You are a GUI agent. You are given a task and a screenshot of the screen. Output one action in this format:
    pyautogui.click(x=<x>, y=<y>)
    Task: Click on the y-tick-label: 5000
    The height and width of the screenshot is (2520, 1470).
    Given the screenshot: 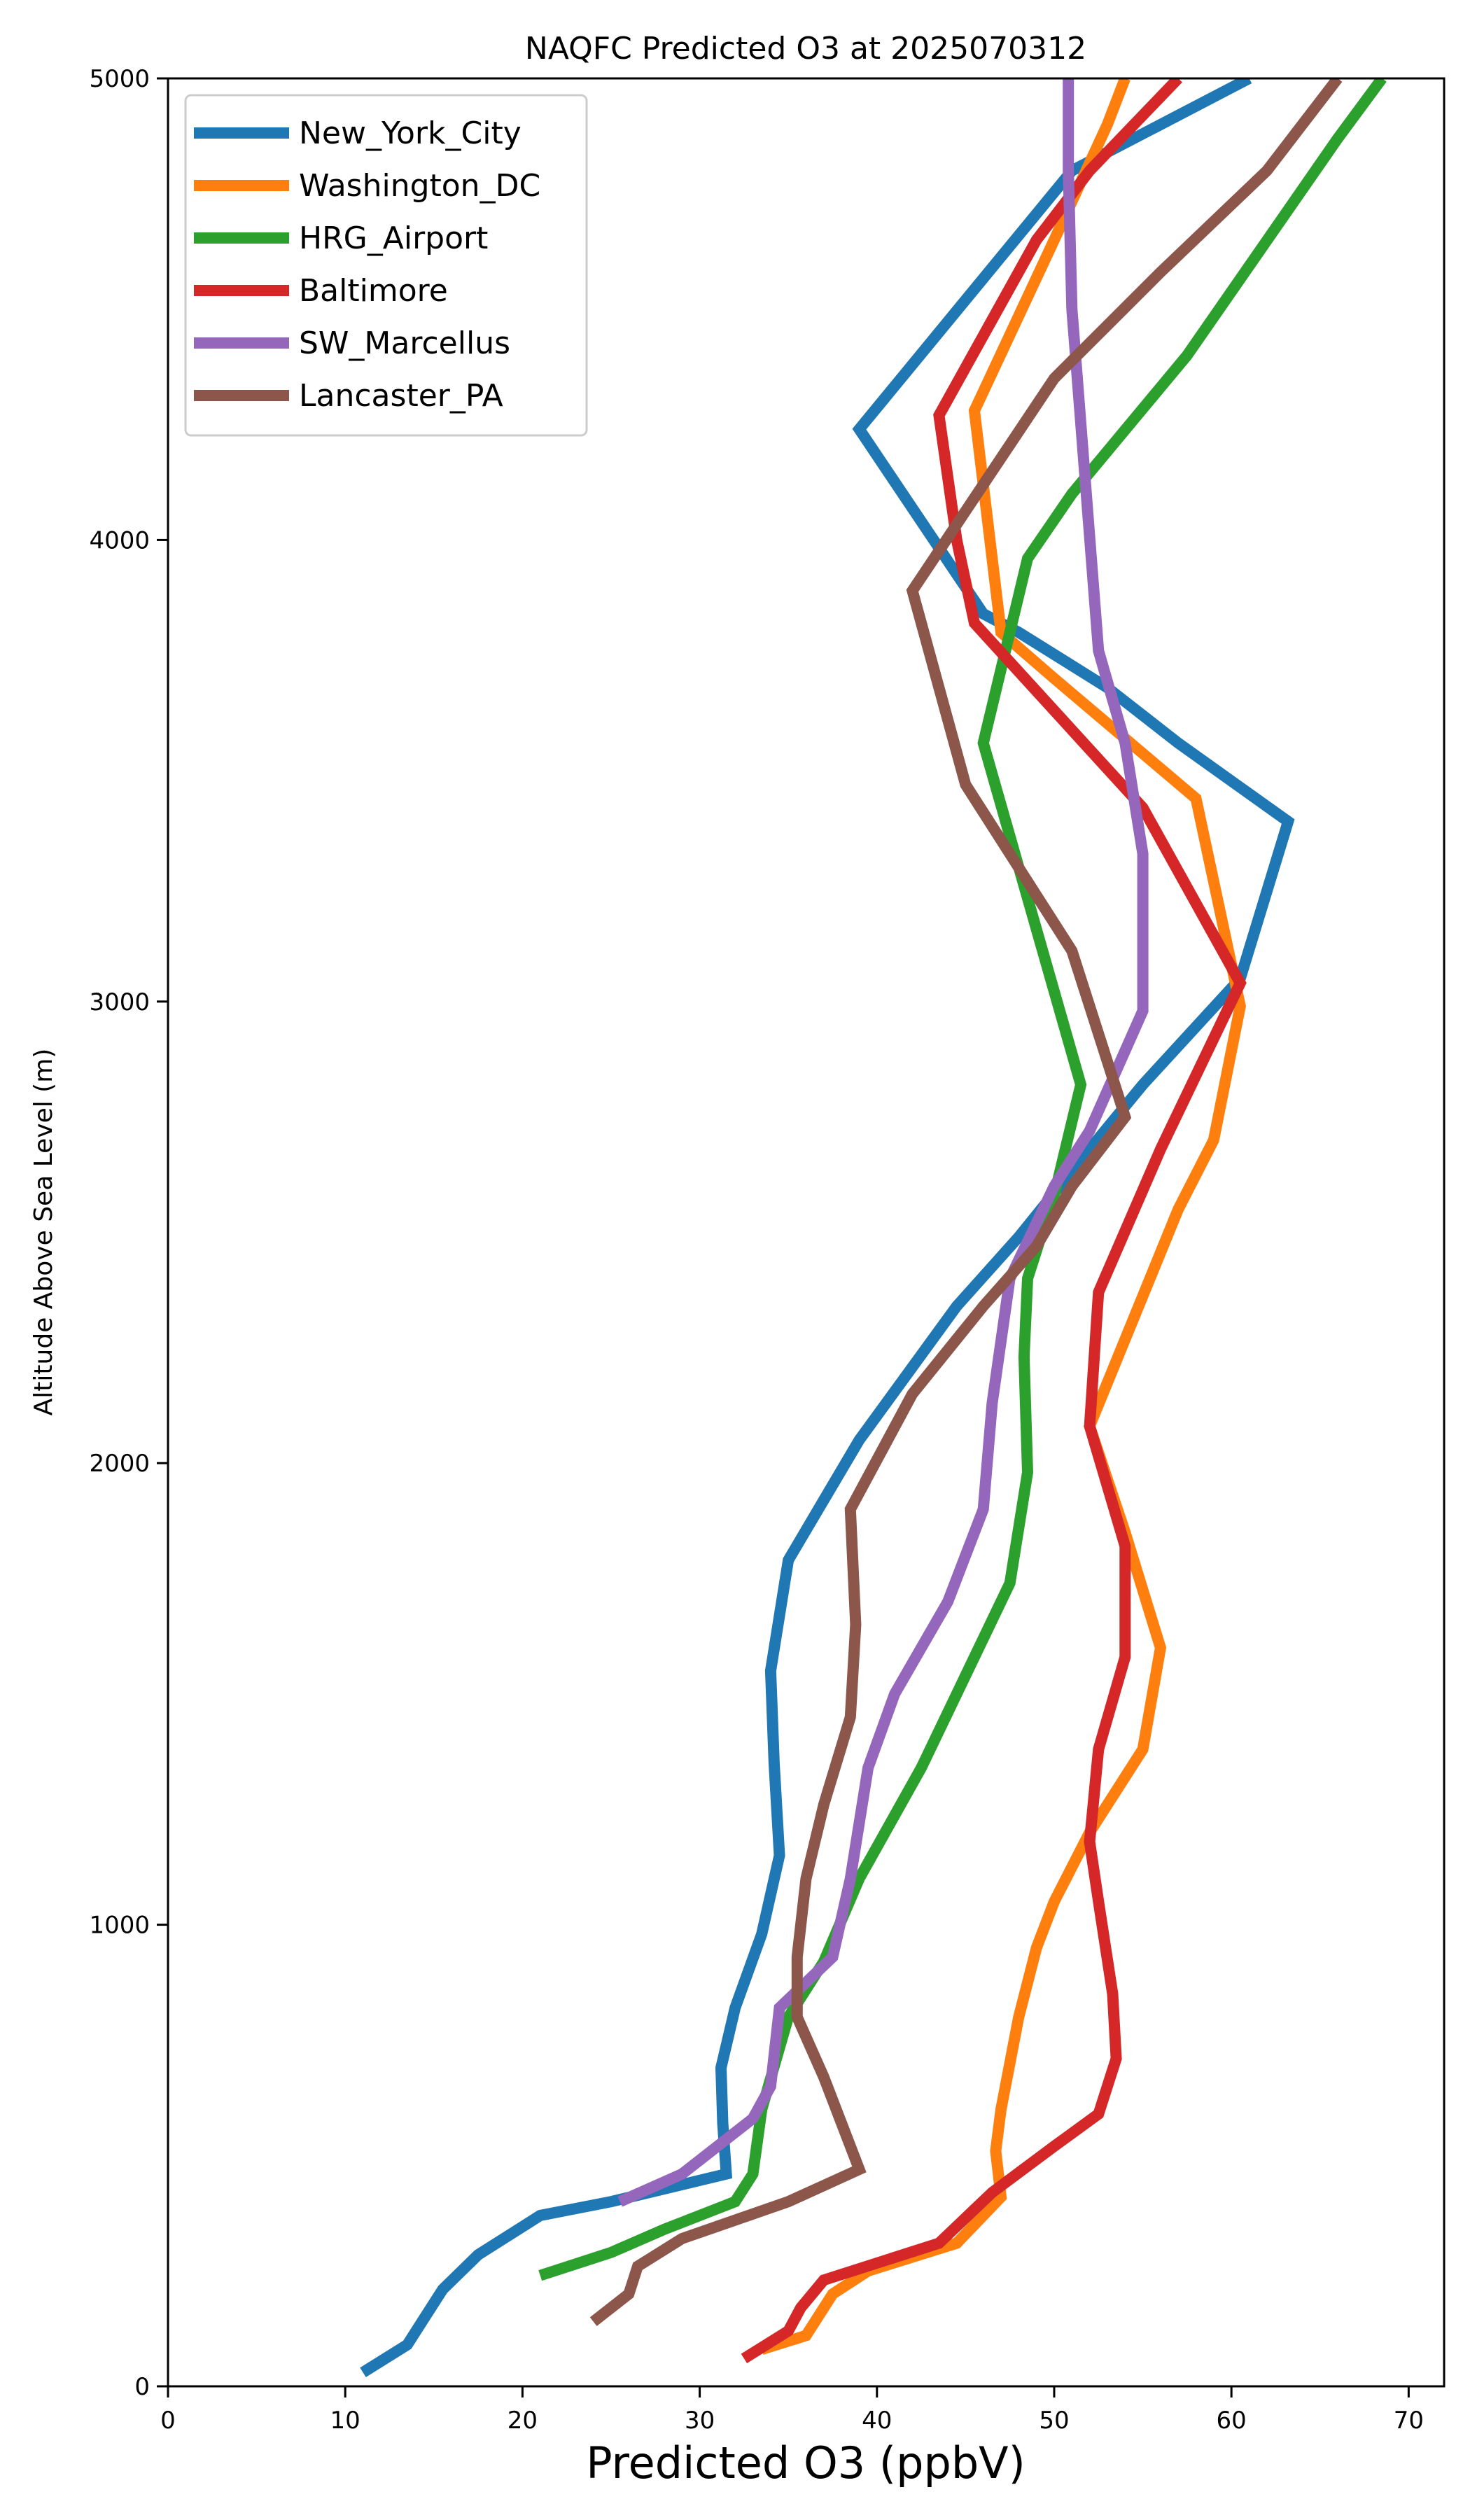 What is the action you would take?
    pyautogui.click(x=119, y=79)
    